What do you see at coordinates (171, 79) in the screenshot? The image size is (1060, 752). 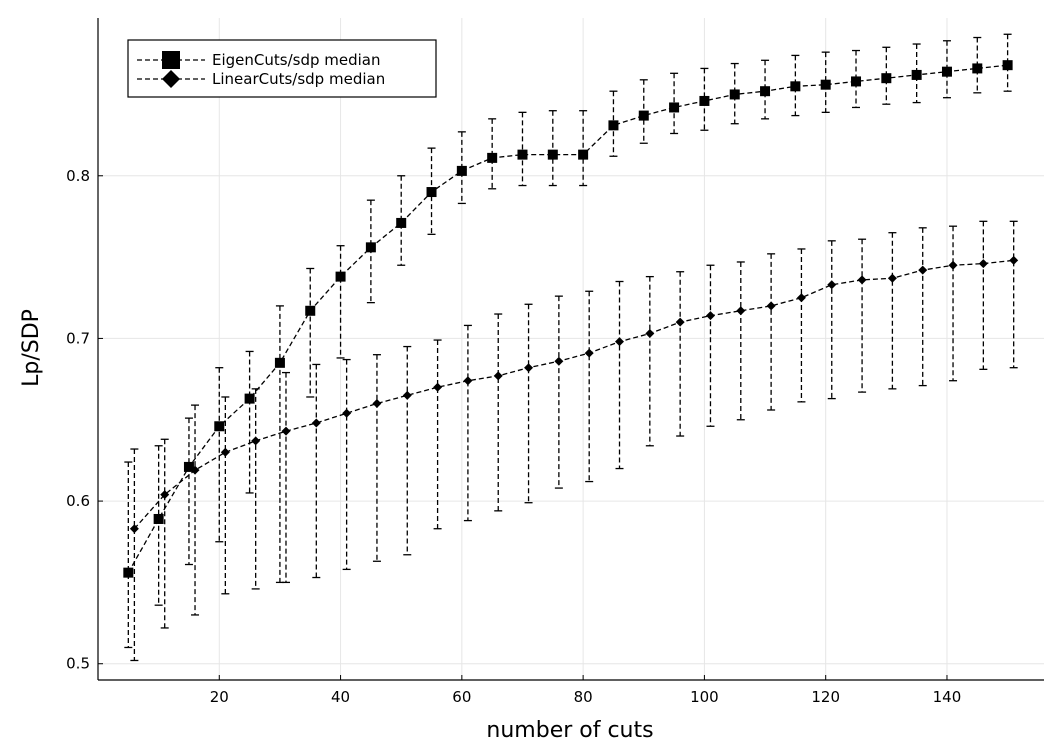 I see `legend-diamond-marker` at bounding box center [171, 79].